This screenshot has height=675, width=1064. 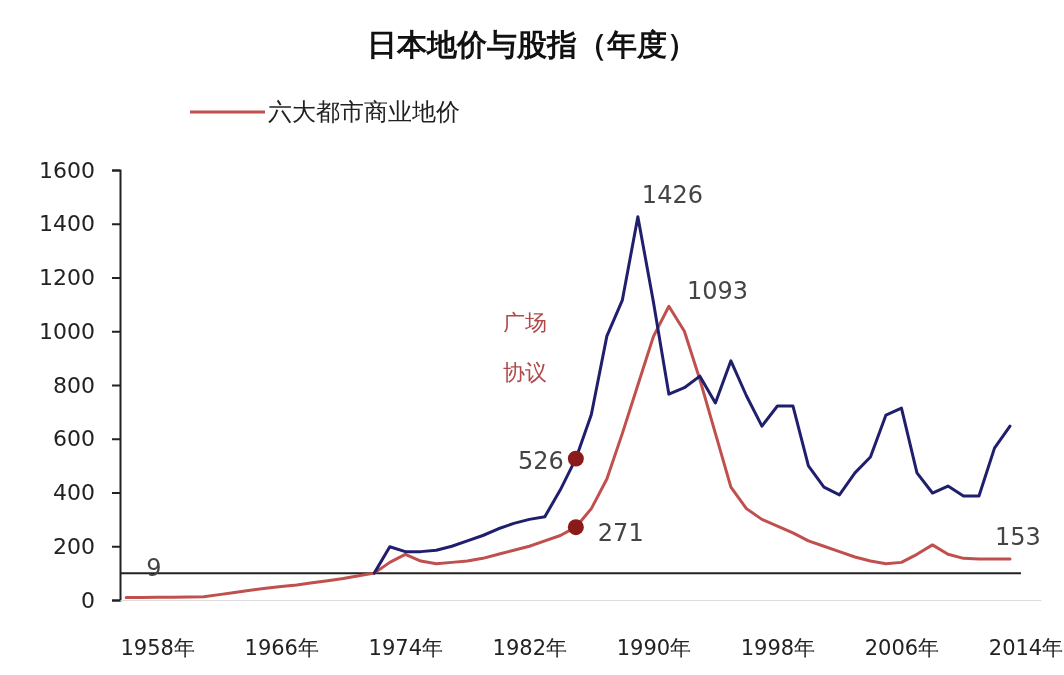 I want to click on y-tick-label: 800, so click(x=74, y=385).